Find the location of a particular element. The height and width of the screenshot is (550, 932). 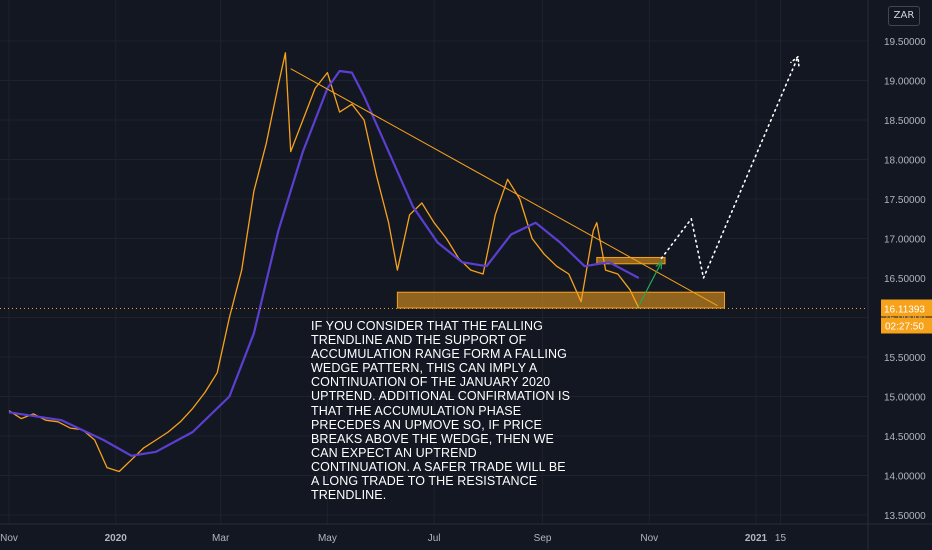

x-tick-label: Jul is located at coordinates (434, 538).